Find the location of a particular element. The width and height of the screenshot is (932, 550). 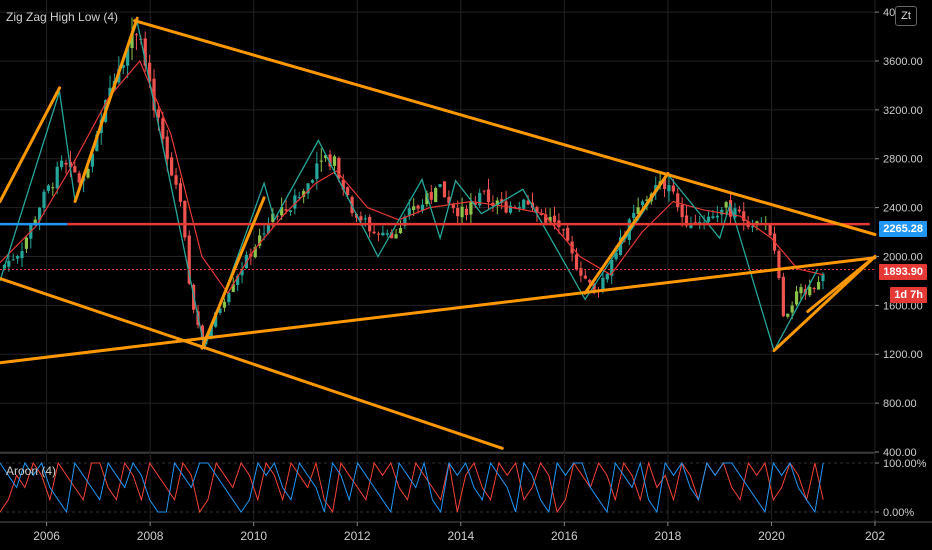

x-tick-label: 2020 is located at coordinates (771, 536).